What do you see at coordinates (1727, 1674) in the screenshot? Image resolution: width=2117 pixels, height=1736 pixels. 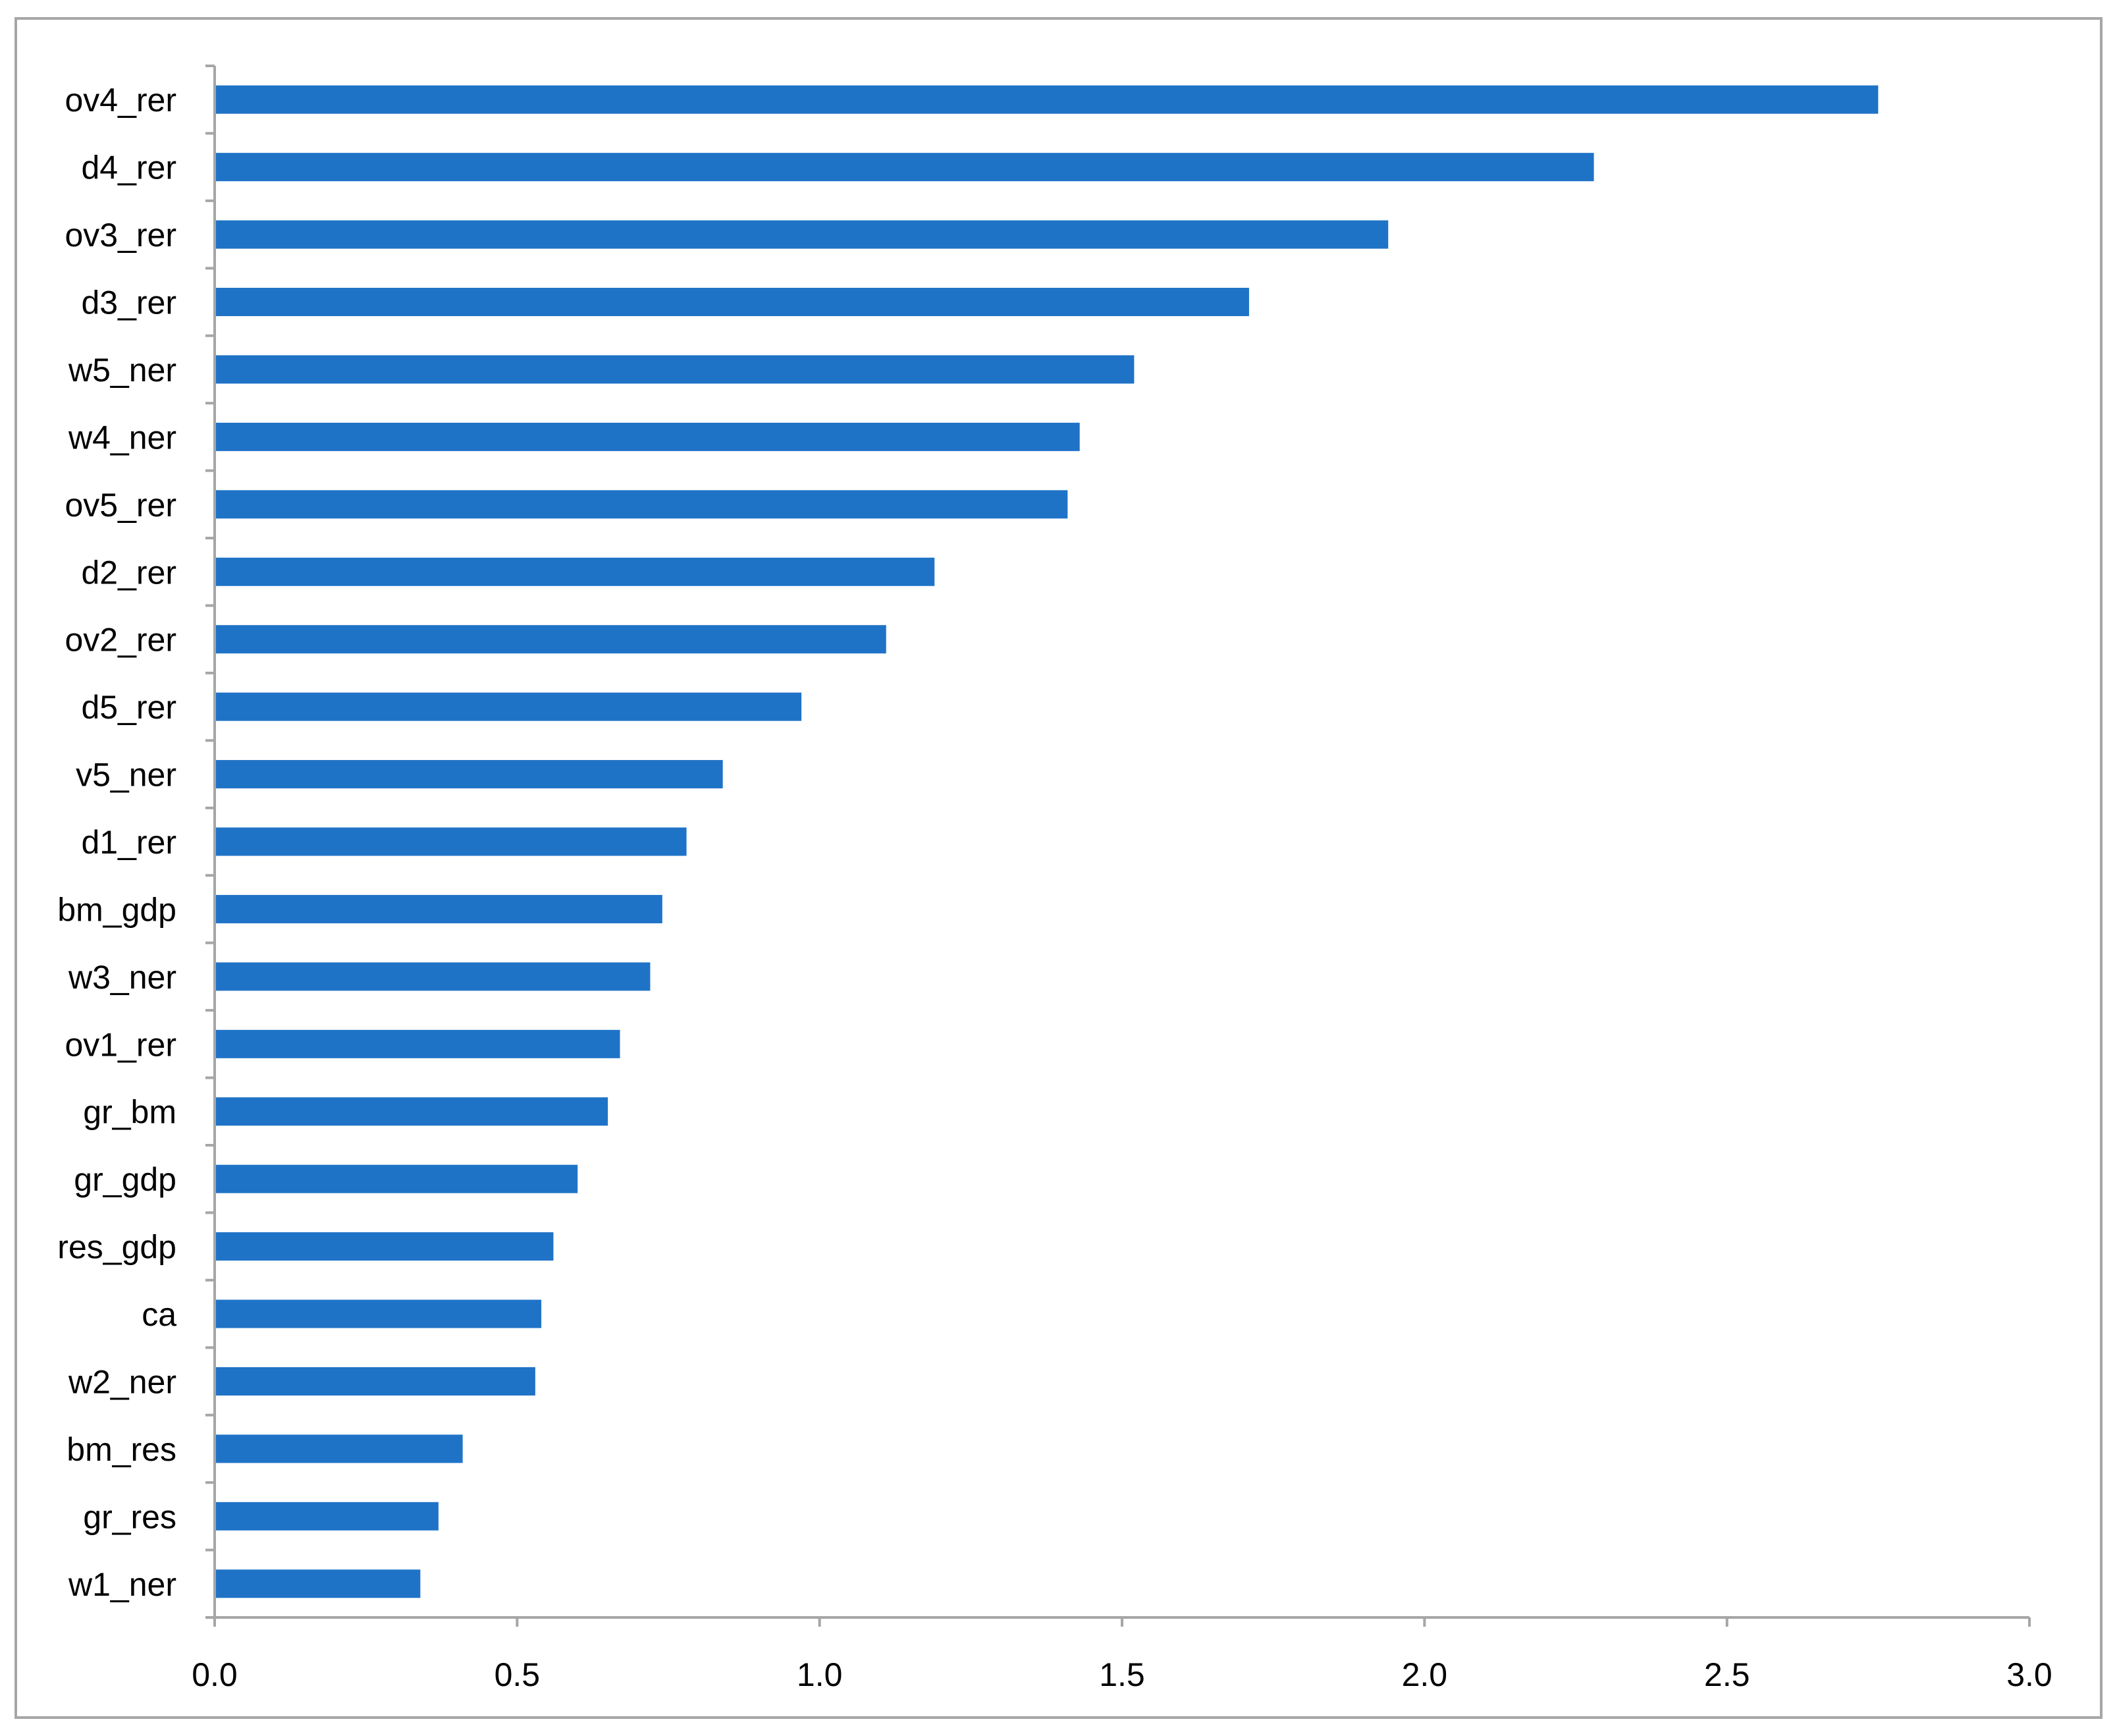 I see `x-tick-label-2.5: 2.5` at bounding box center [1727, 1674].